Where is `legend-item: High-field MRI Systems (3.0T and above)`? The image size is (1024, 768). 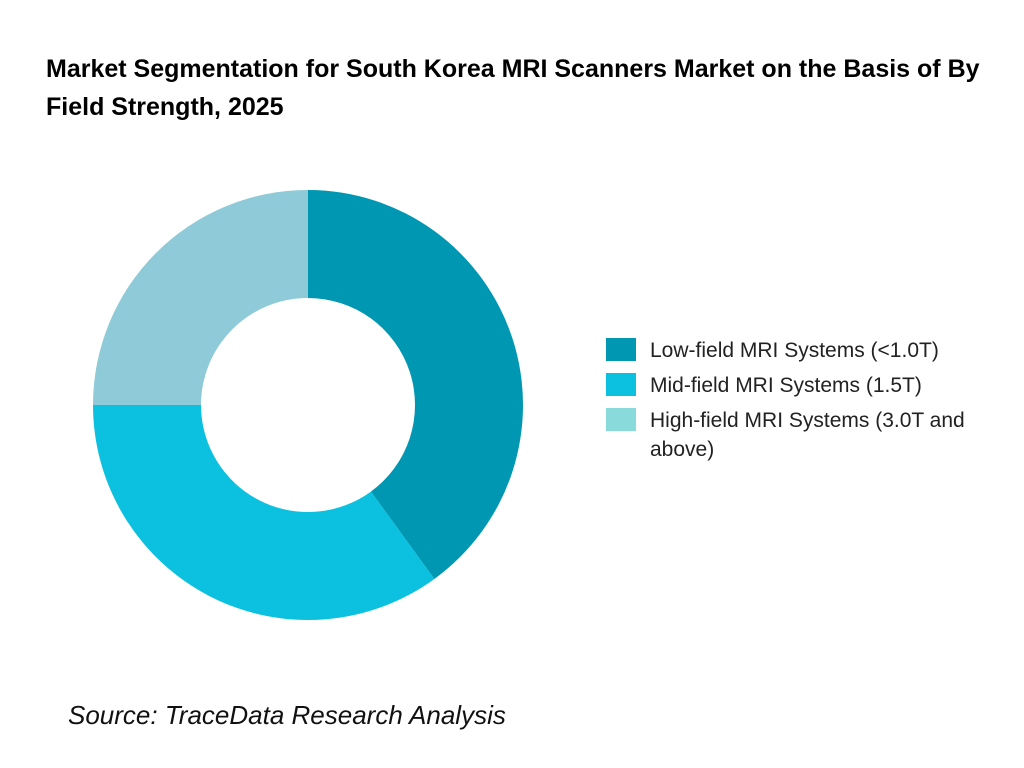 legend-item: High-field MRI Systems (3.0T and above) is located at coordinates (811, 435).